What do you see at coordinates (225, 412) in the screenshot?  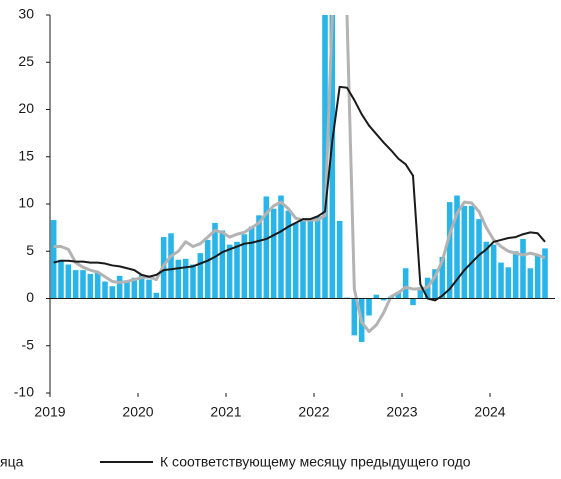 I see `x-tick-label: 2021` at bounding box center [225, 412].